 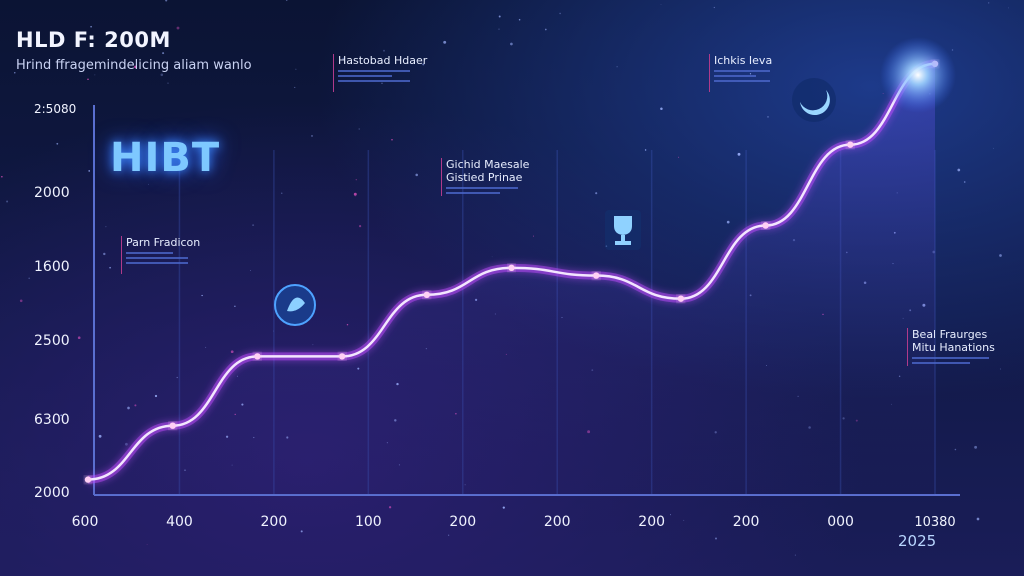 What do you see at coordinates (743, 60) in the screenshot?
I see `callout-2-line-1: Ichkis Ieva` at bounding box center [743, 60].